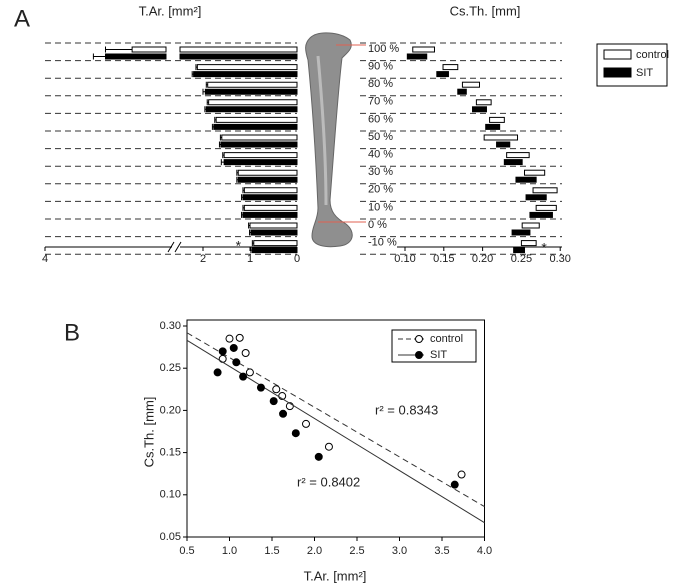  Describe the element at coordinates (380, 102) in the screenshot. I see `row-label: 70 %` at that location.